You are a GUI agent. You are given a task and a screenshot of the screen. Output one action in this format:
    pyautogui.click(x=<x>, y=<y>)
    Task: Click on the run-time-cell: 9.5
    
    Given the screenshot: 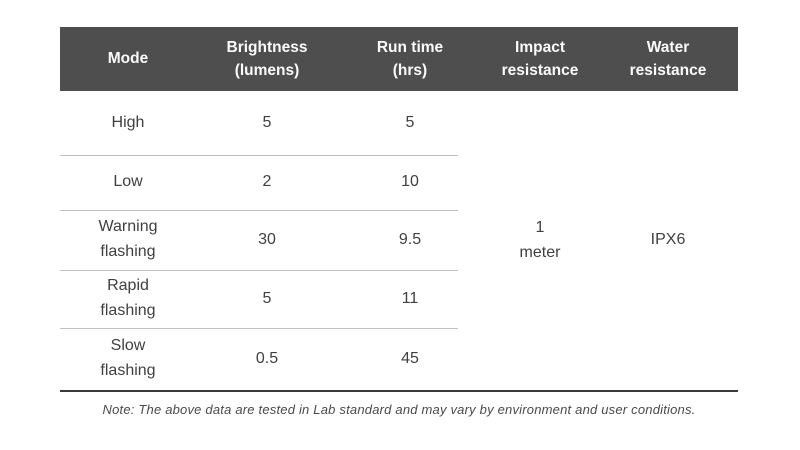 What is the action you would take?
    pyautogui.click(x=410, y=239)
    